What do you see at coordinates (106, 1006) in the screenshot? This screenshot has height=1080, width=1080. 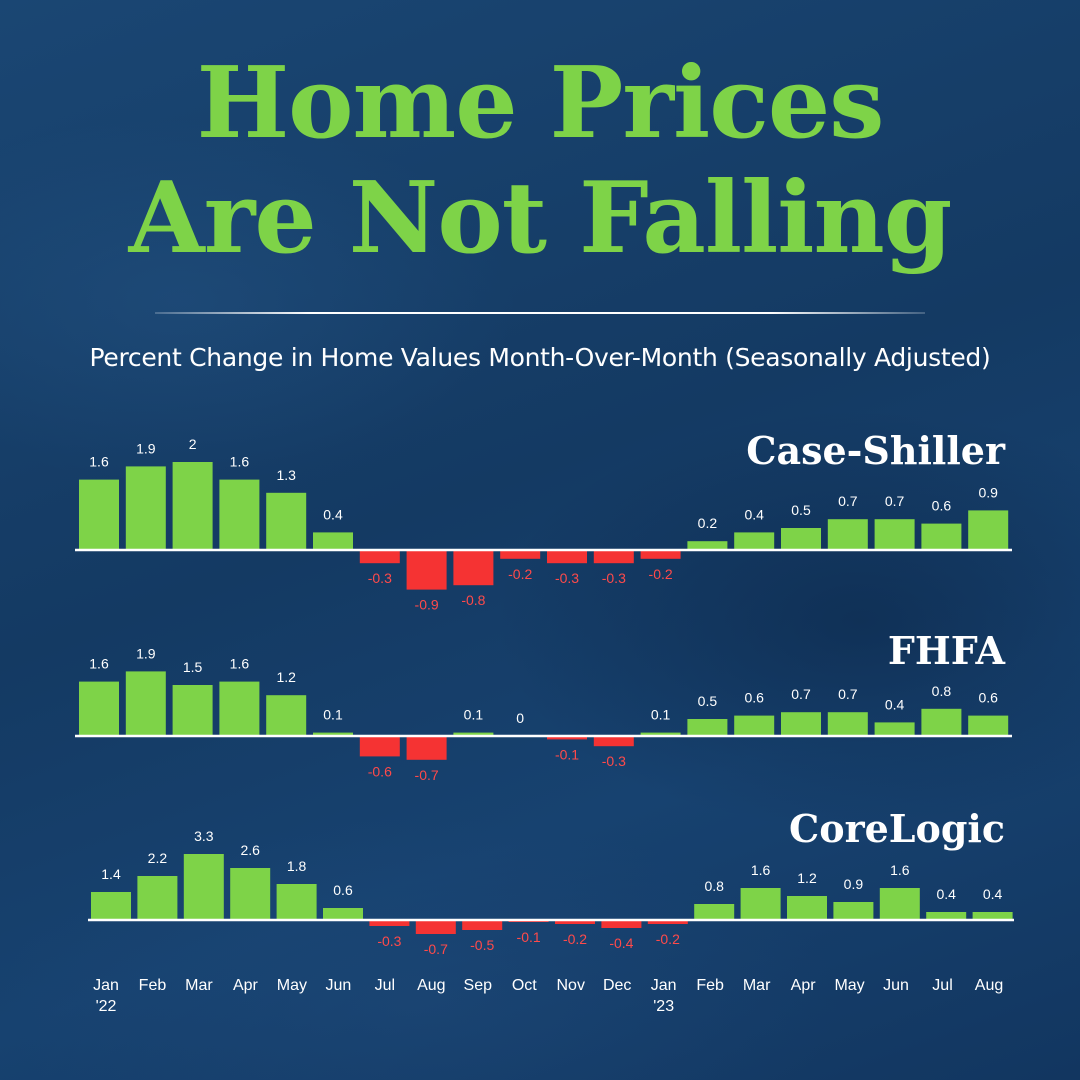 I see `year-tick-label: '22` at bounding box center [106, 1006].